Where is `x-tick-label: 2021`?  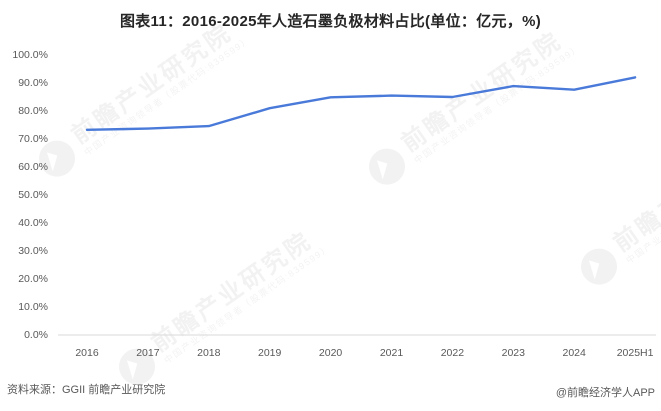
x-tick-label: 2021 is located at coordinates (391, 353).